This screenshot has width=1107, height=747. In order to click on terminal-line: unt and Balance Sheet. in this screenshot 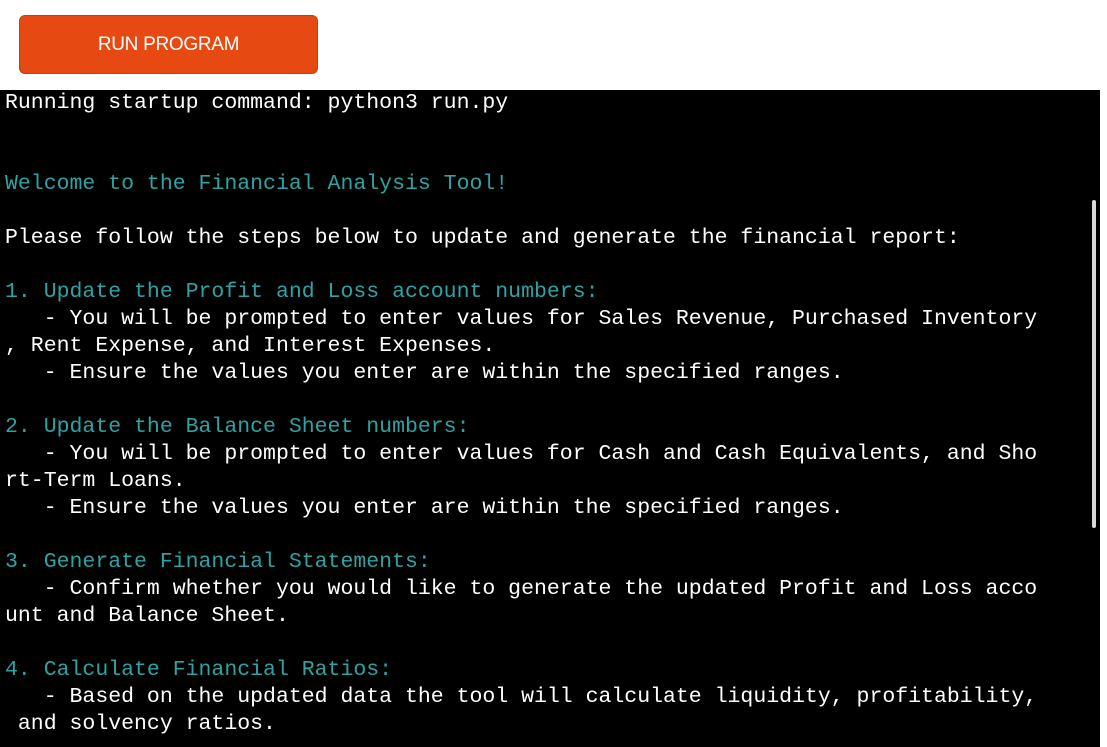, I will do `click(147, 616)`.